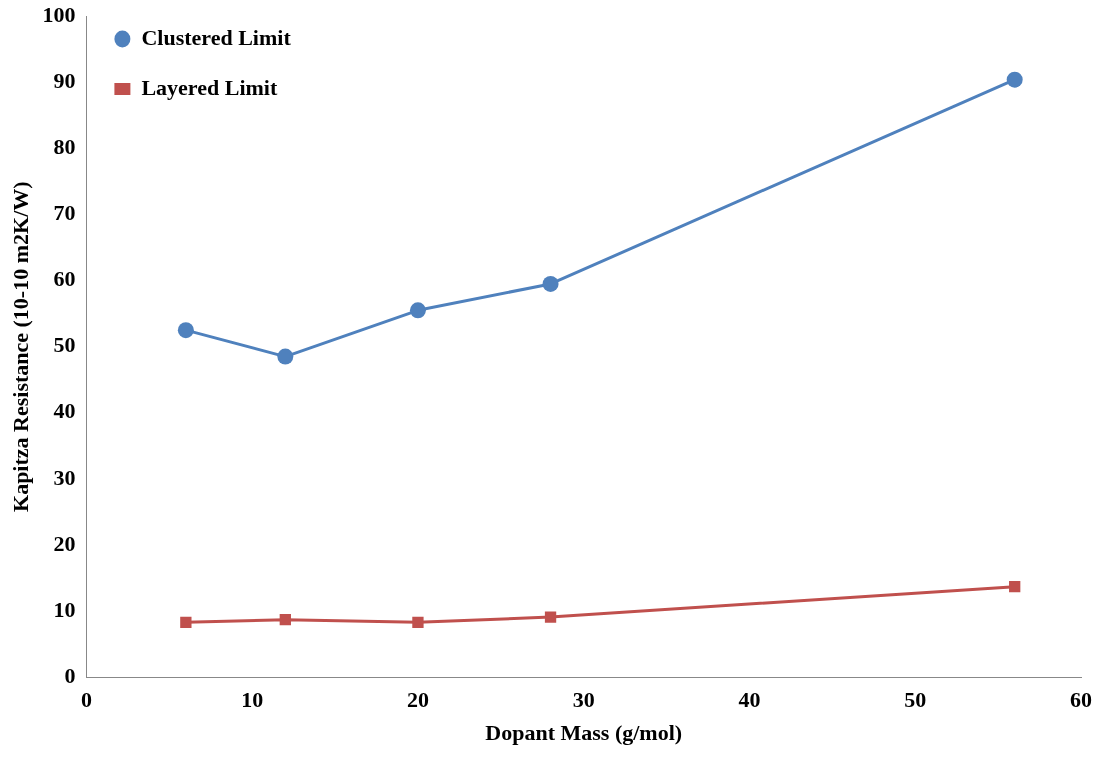 The height and width of the screenshot is (757, 1101). What do you see at coordinates (64, 345) in the screenshot?
I see `y-tick-label: 50` at bounding box center [64, 345].